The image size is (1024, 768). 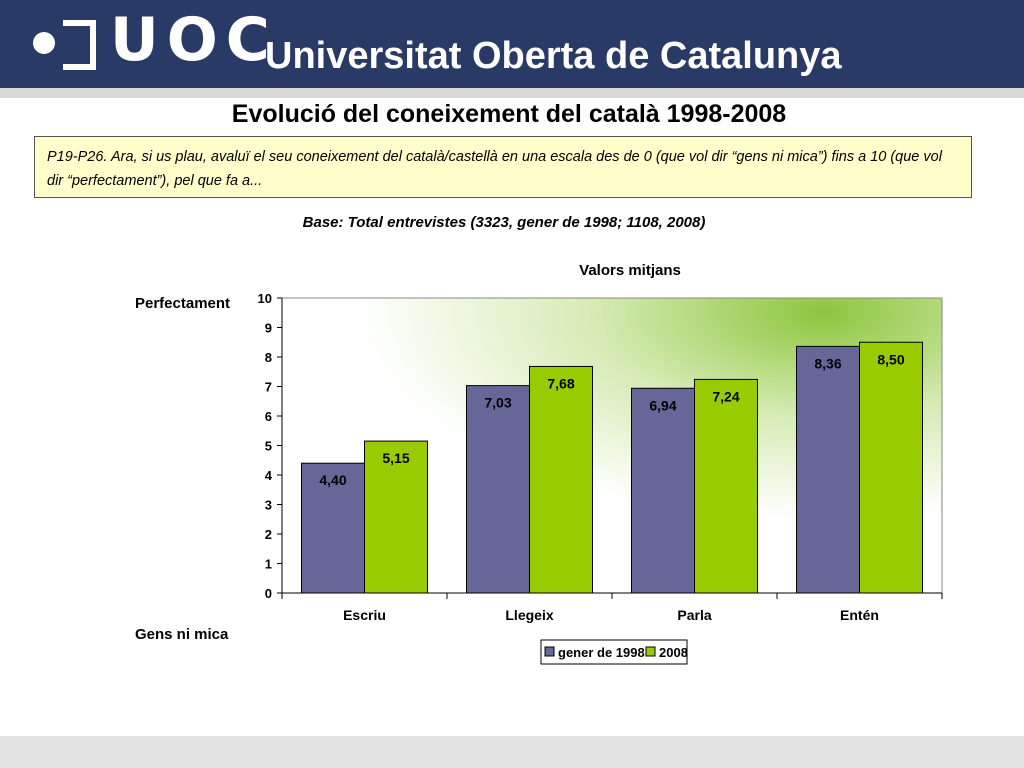 What do you see at coordinates (268, 446) in the screenshot?
I see `y-tick-label: 5` at bounding box center [268, 446].